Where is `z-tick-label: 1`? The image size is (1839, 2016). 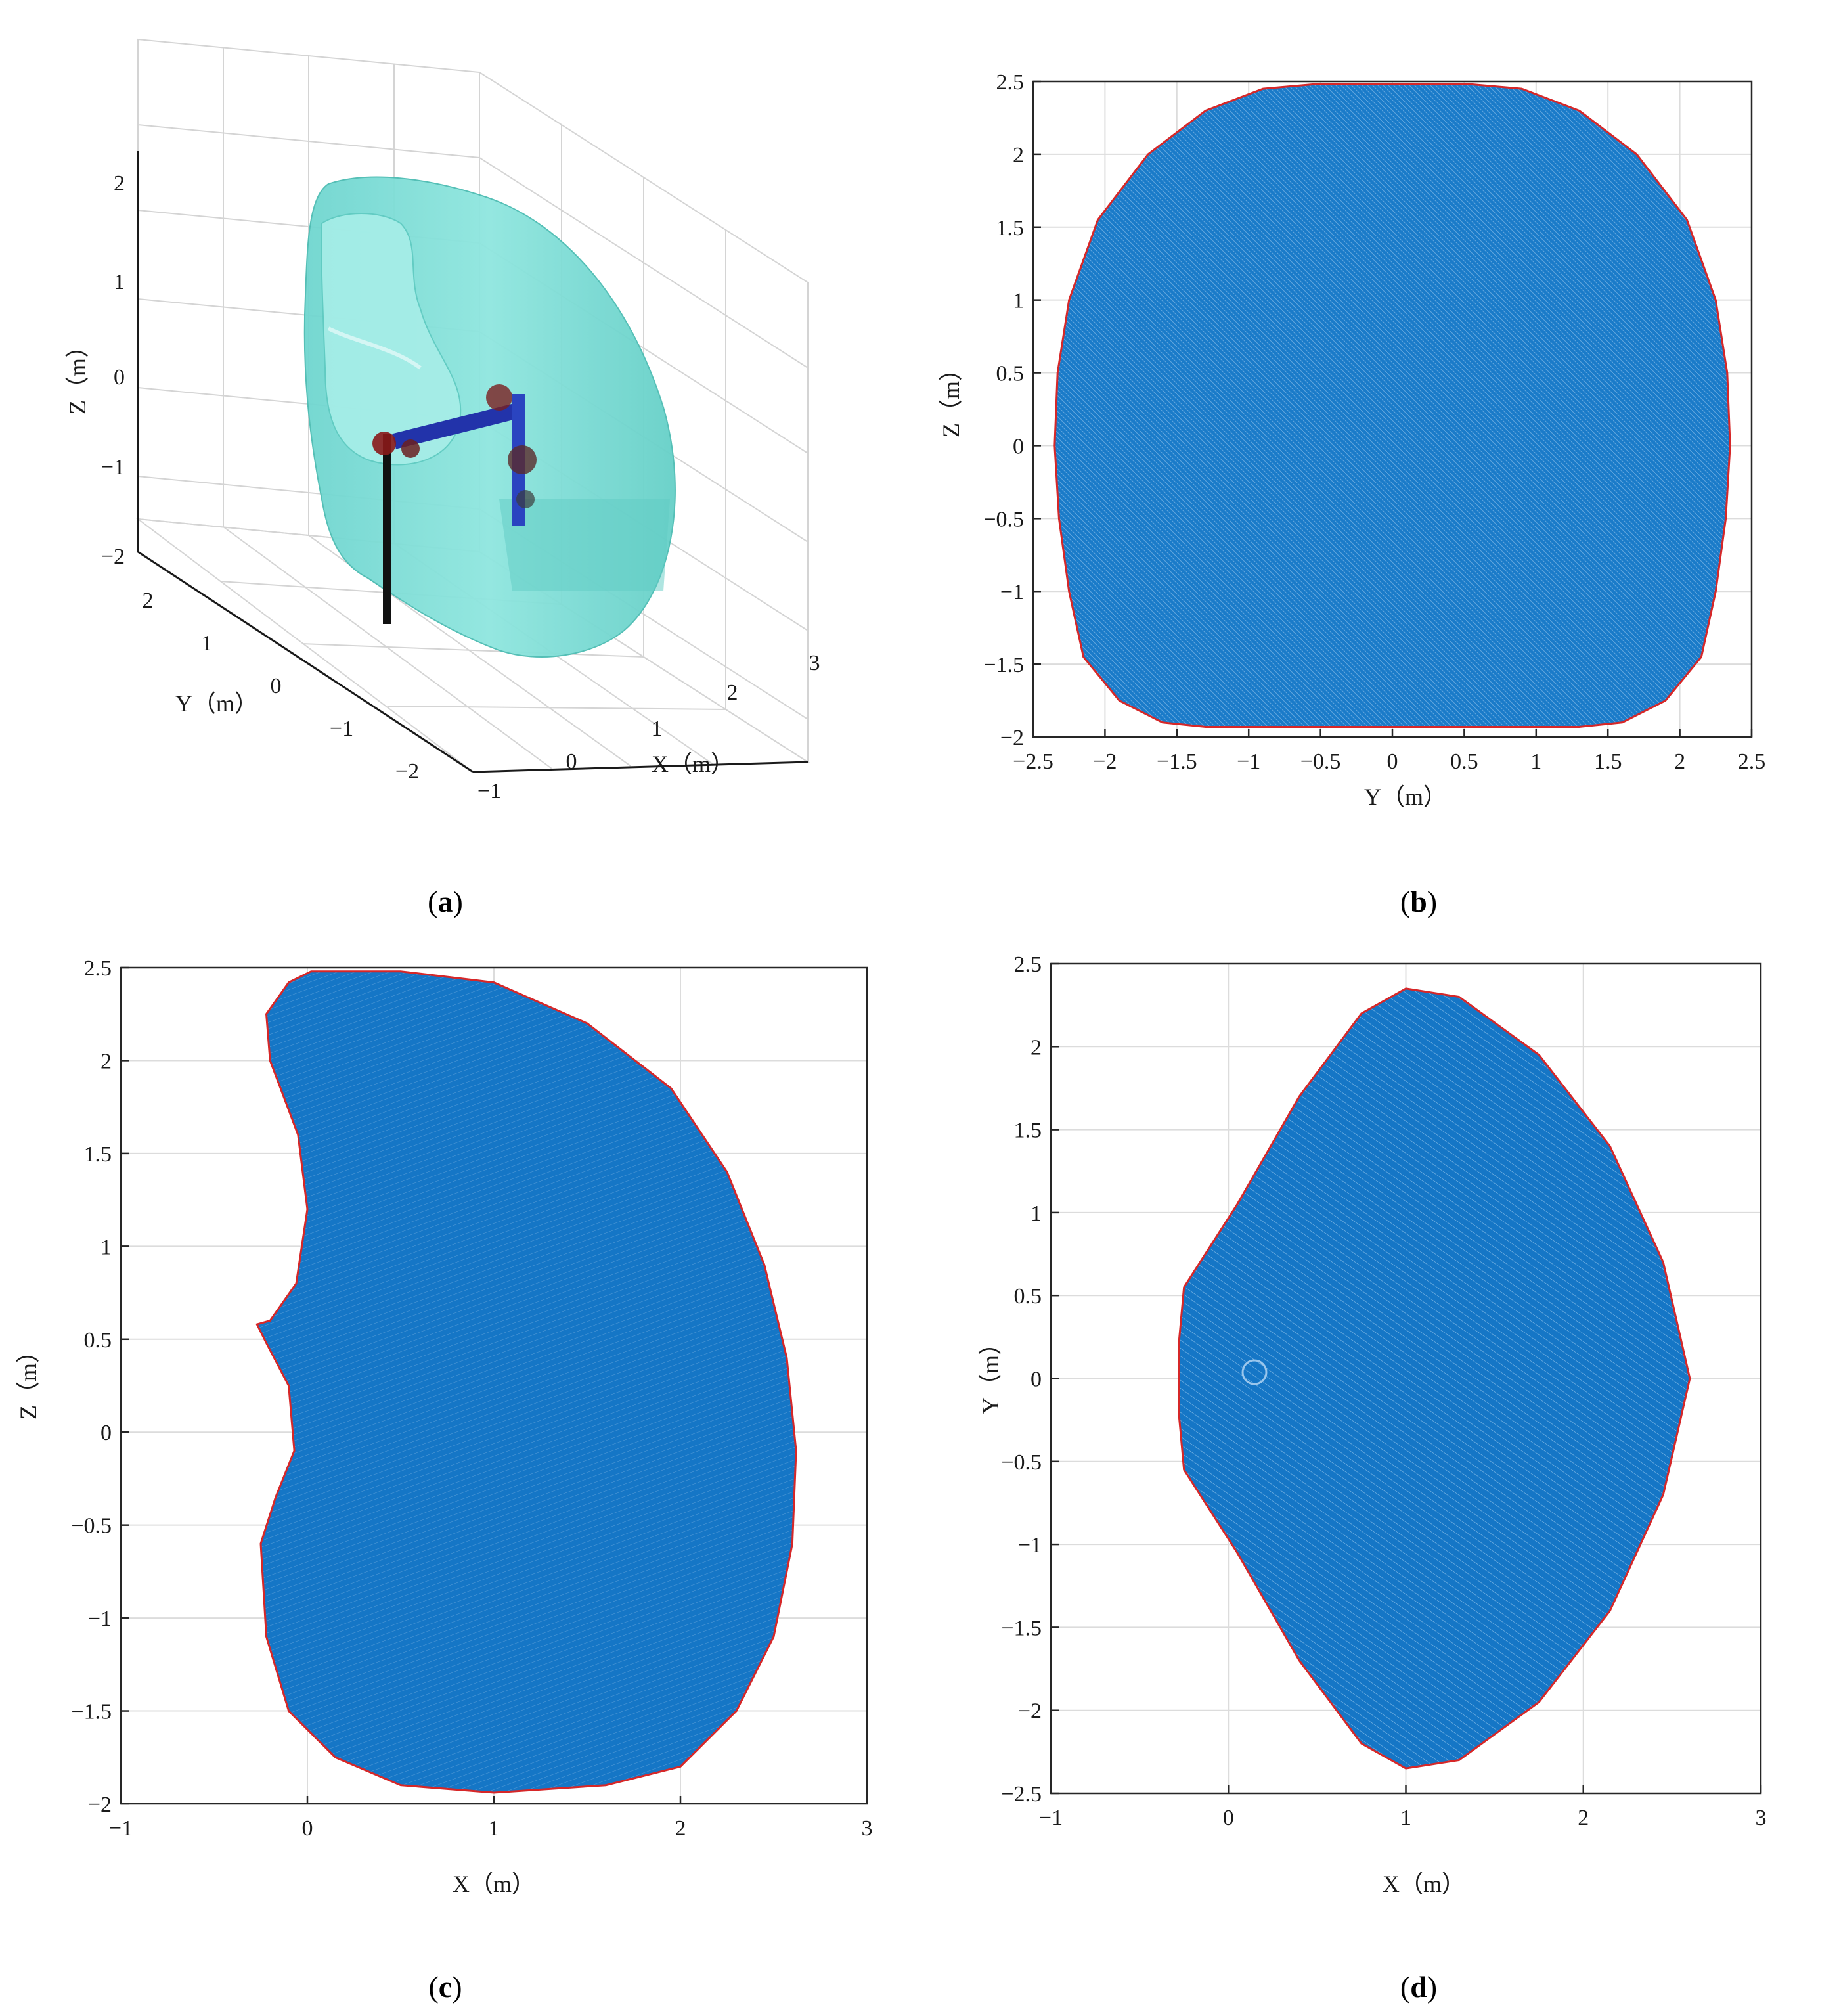 z-tick-label: 1 is located at coordinates (119, 282).